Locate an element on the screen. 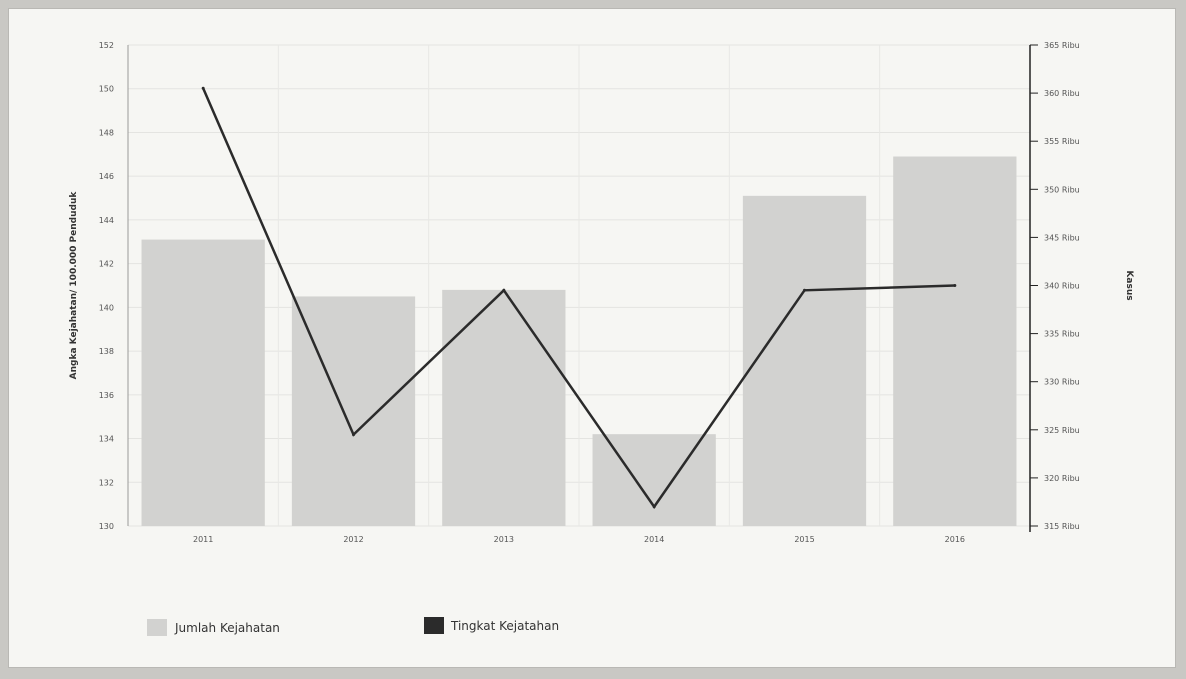 The width and height of the screenshot is (1186, 679). y2-tick-label: 335 Ribu is located at coordinates (1062, 334).